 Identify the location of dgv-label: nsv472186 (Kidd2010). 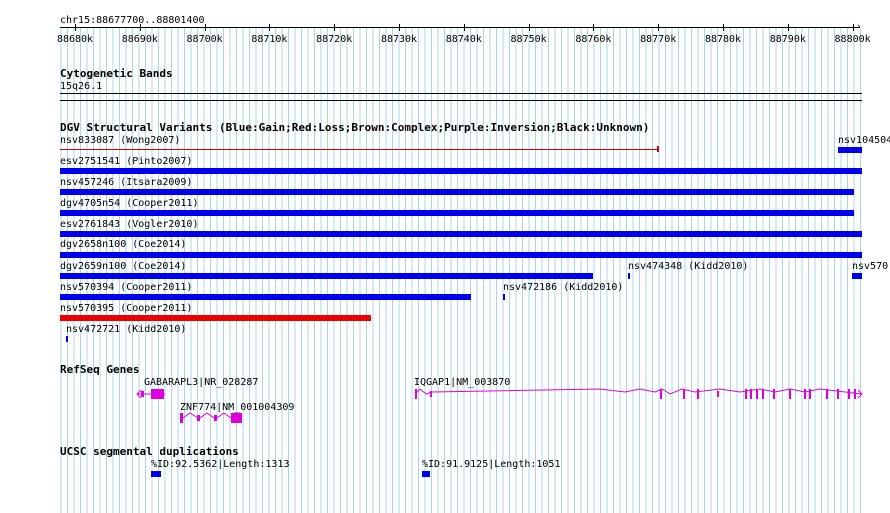
(563, 287).